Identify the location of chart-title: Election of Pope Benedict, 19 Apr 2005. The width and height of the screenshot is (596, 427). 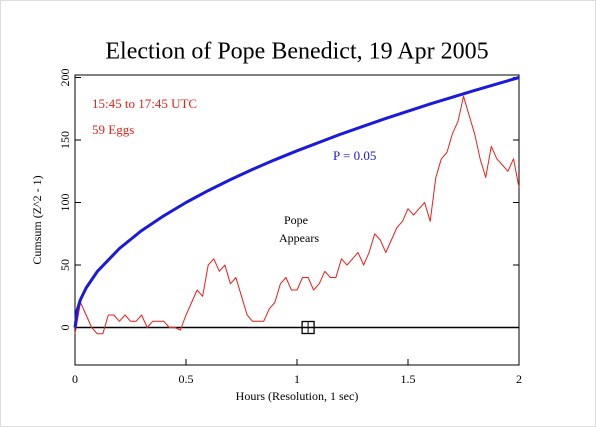
(296, 52).